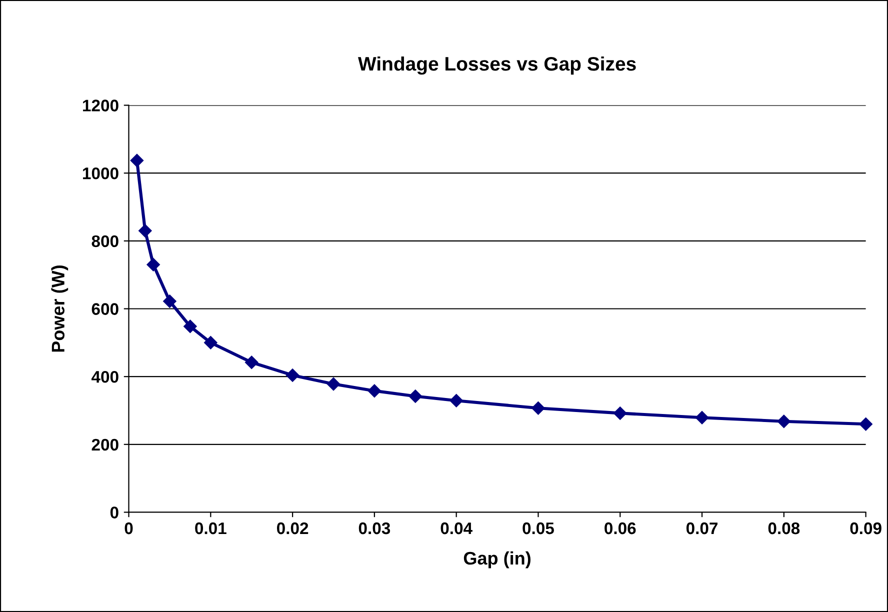 The image size is (888, 612). What do you see at coordinates (105, 309) in the screenshot?
I see `y-tick-label: 600` at bounding box center [105, 309].